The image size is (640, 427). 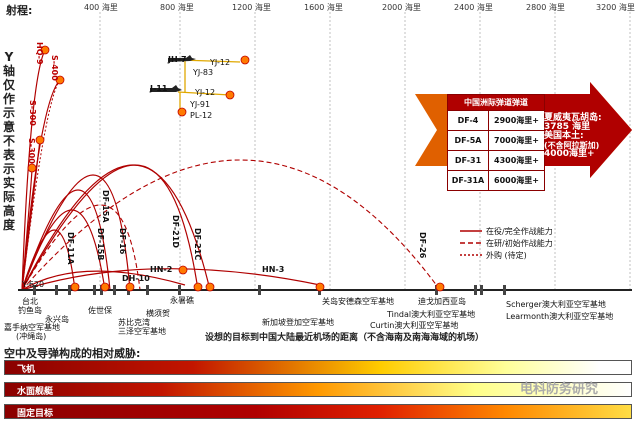 What do you see at coordinates (473, 7) in the screenshot?
I see `tick-2400: 2400 海里` at bounding box center [473, 7].